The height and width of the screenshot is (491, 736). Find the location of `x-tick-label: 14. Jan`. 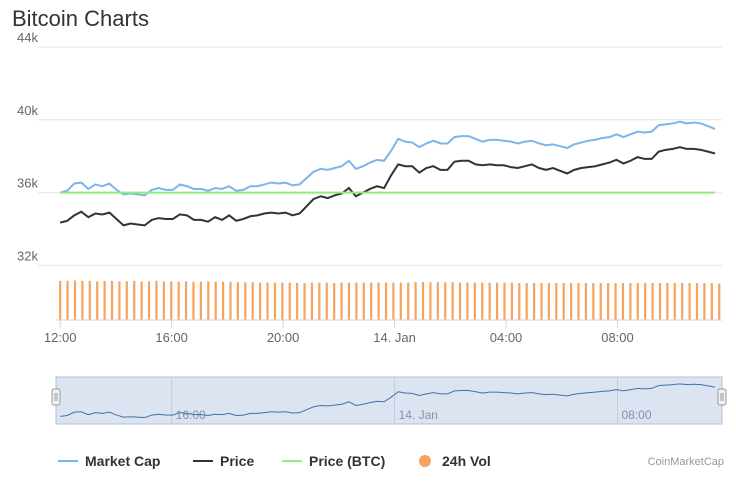

x-tick-label: 14. Jan is located at coordinates (394, 337).